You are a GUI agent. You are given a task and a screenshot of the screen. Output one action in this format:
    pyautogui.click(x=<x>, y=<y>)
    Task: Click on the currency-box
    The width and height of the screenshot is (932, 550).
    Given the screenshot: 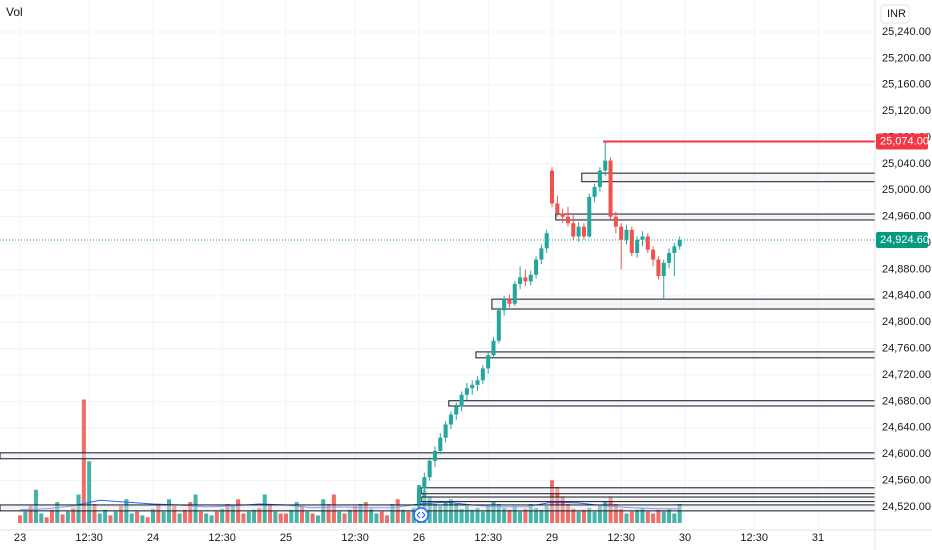 What is the action you would take?
    pyautogui.click(x=895, y=14)
    